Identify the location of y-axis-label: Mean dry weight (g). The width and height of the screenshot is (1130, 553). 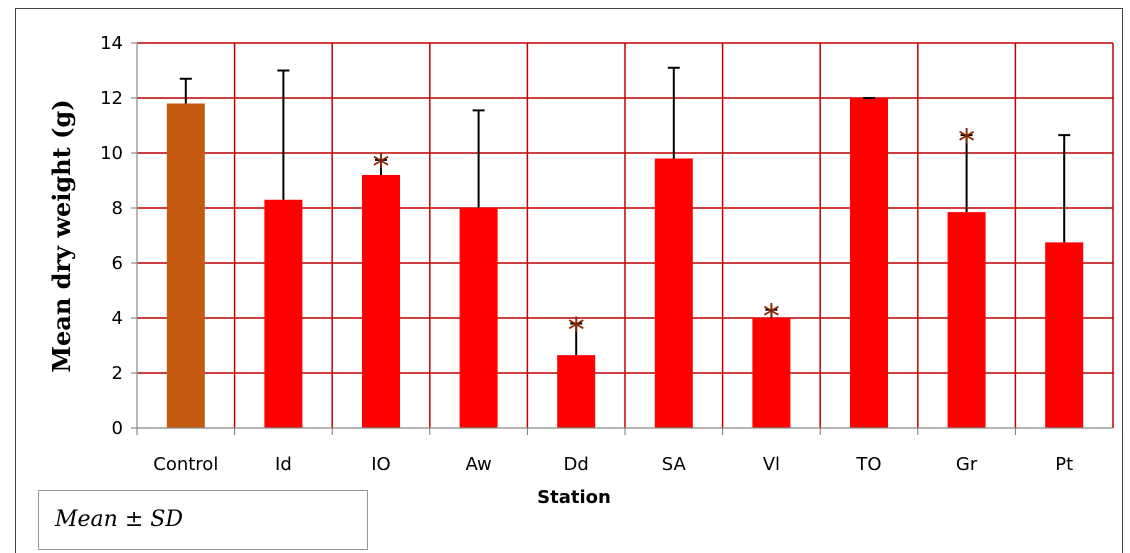
(61, 235).